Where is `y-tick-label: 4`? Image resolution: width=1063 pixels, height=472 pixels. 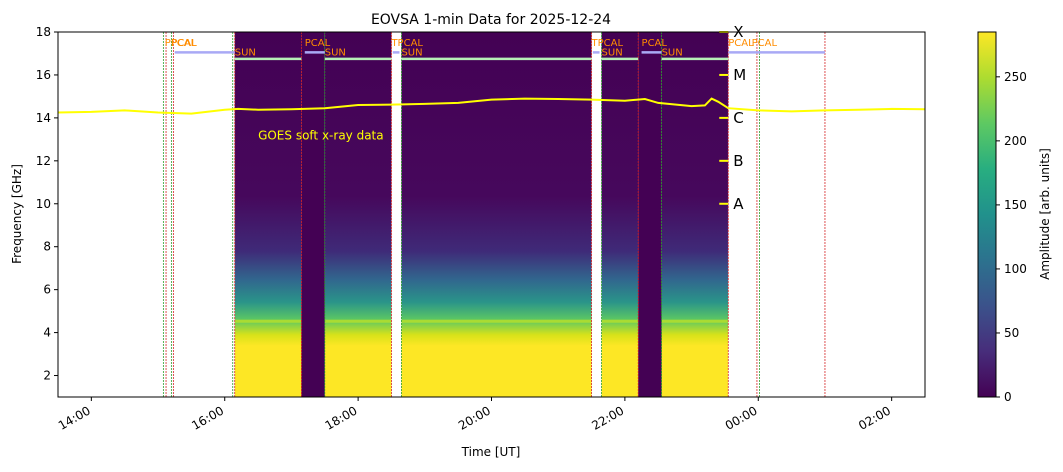
y-tick-label: 4 is located at coordinates (47, 333).